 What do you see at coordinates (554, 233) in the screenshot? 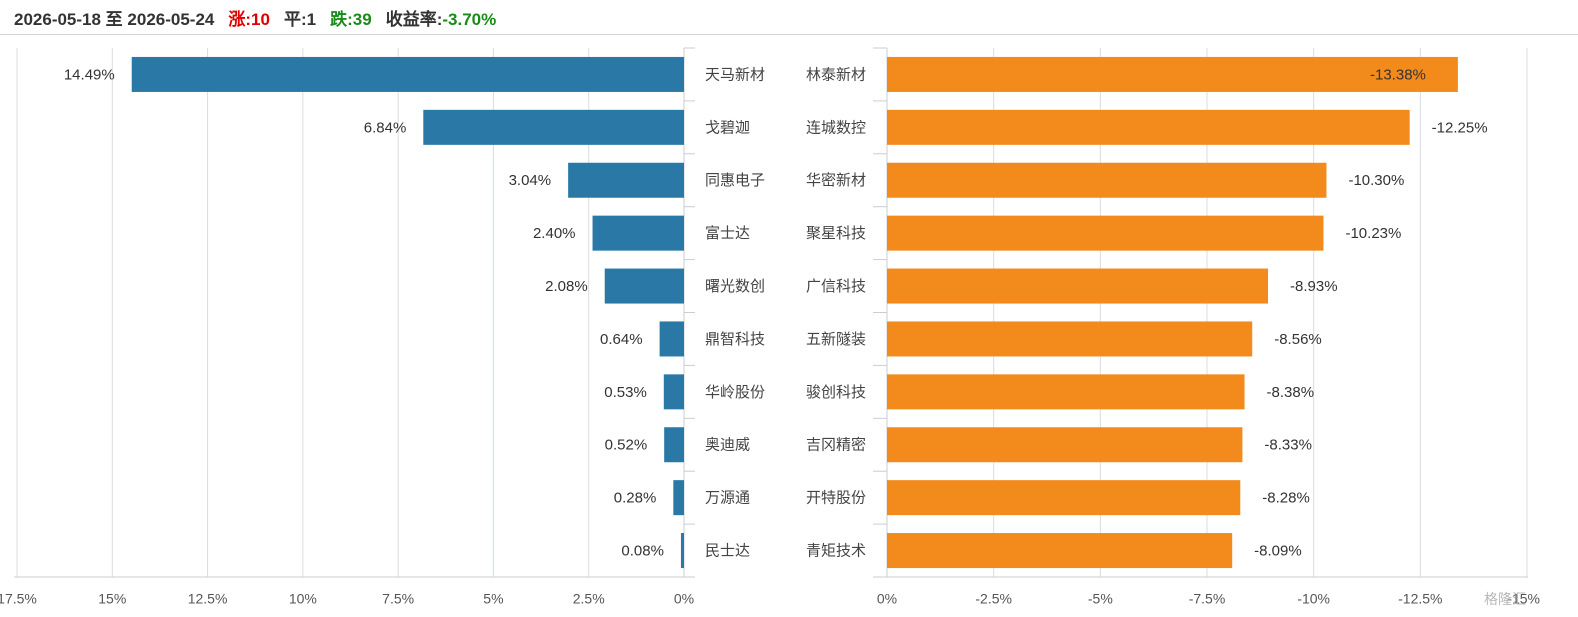
I see `gain-data-label: 2.40%` at bounding box center [554, 233].